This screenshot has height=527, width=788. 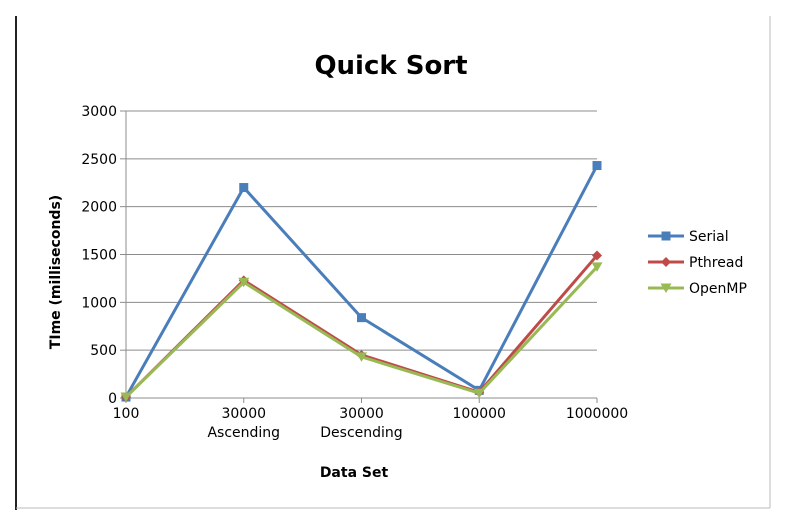 What do you see at coordinates (103, 351) in the screenshot?
I see `y-tick-label: 500` at bounding box center [103, 351].